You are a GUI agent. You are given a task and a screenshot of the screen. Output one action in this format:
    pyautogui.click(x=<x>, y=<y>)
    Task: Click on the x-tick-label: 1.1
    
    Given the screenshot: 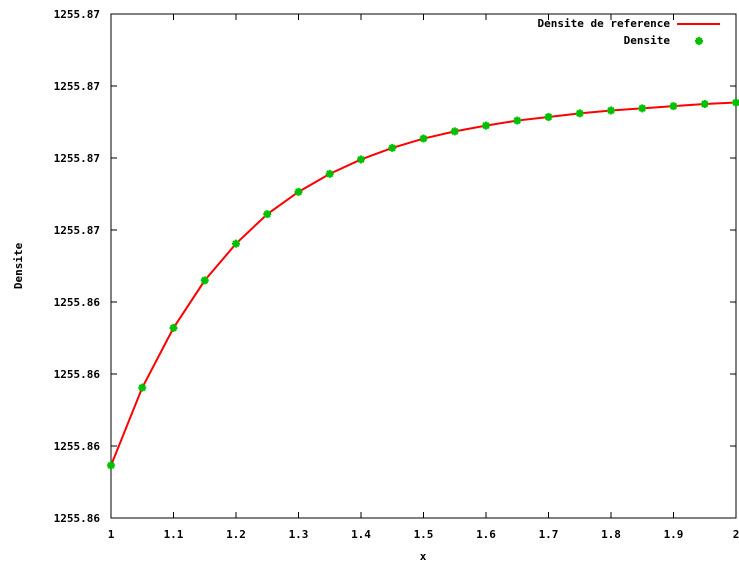 What is the action you would take?
    pyautogui.click(x=174, y=534)
    